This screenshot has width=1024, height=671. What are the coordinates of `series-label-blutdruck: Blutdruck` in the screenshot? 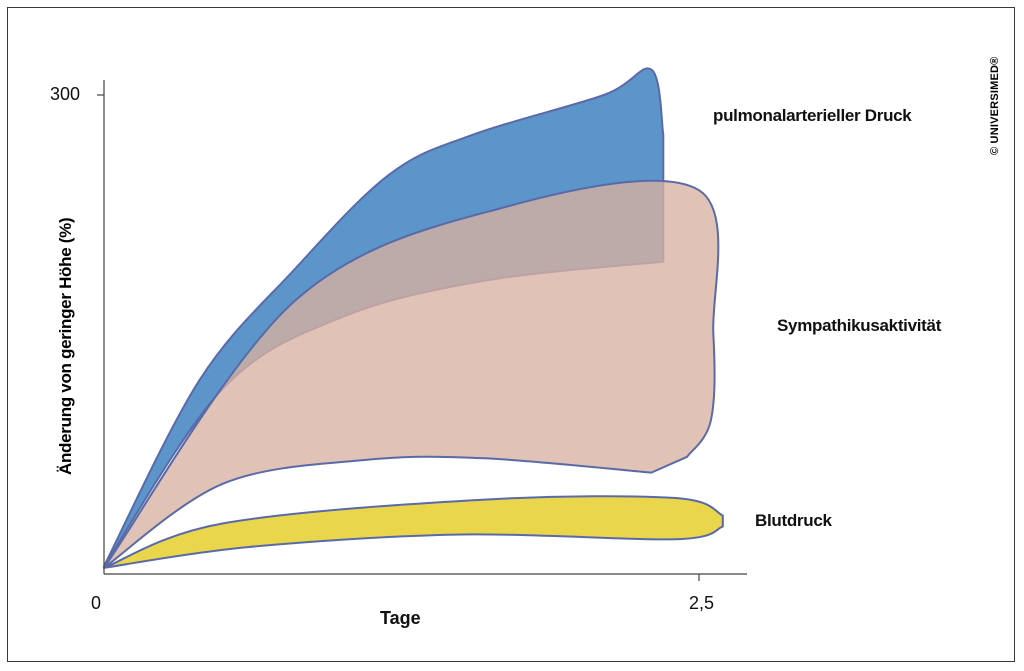 It's located at (793, 520).